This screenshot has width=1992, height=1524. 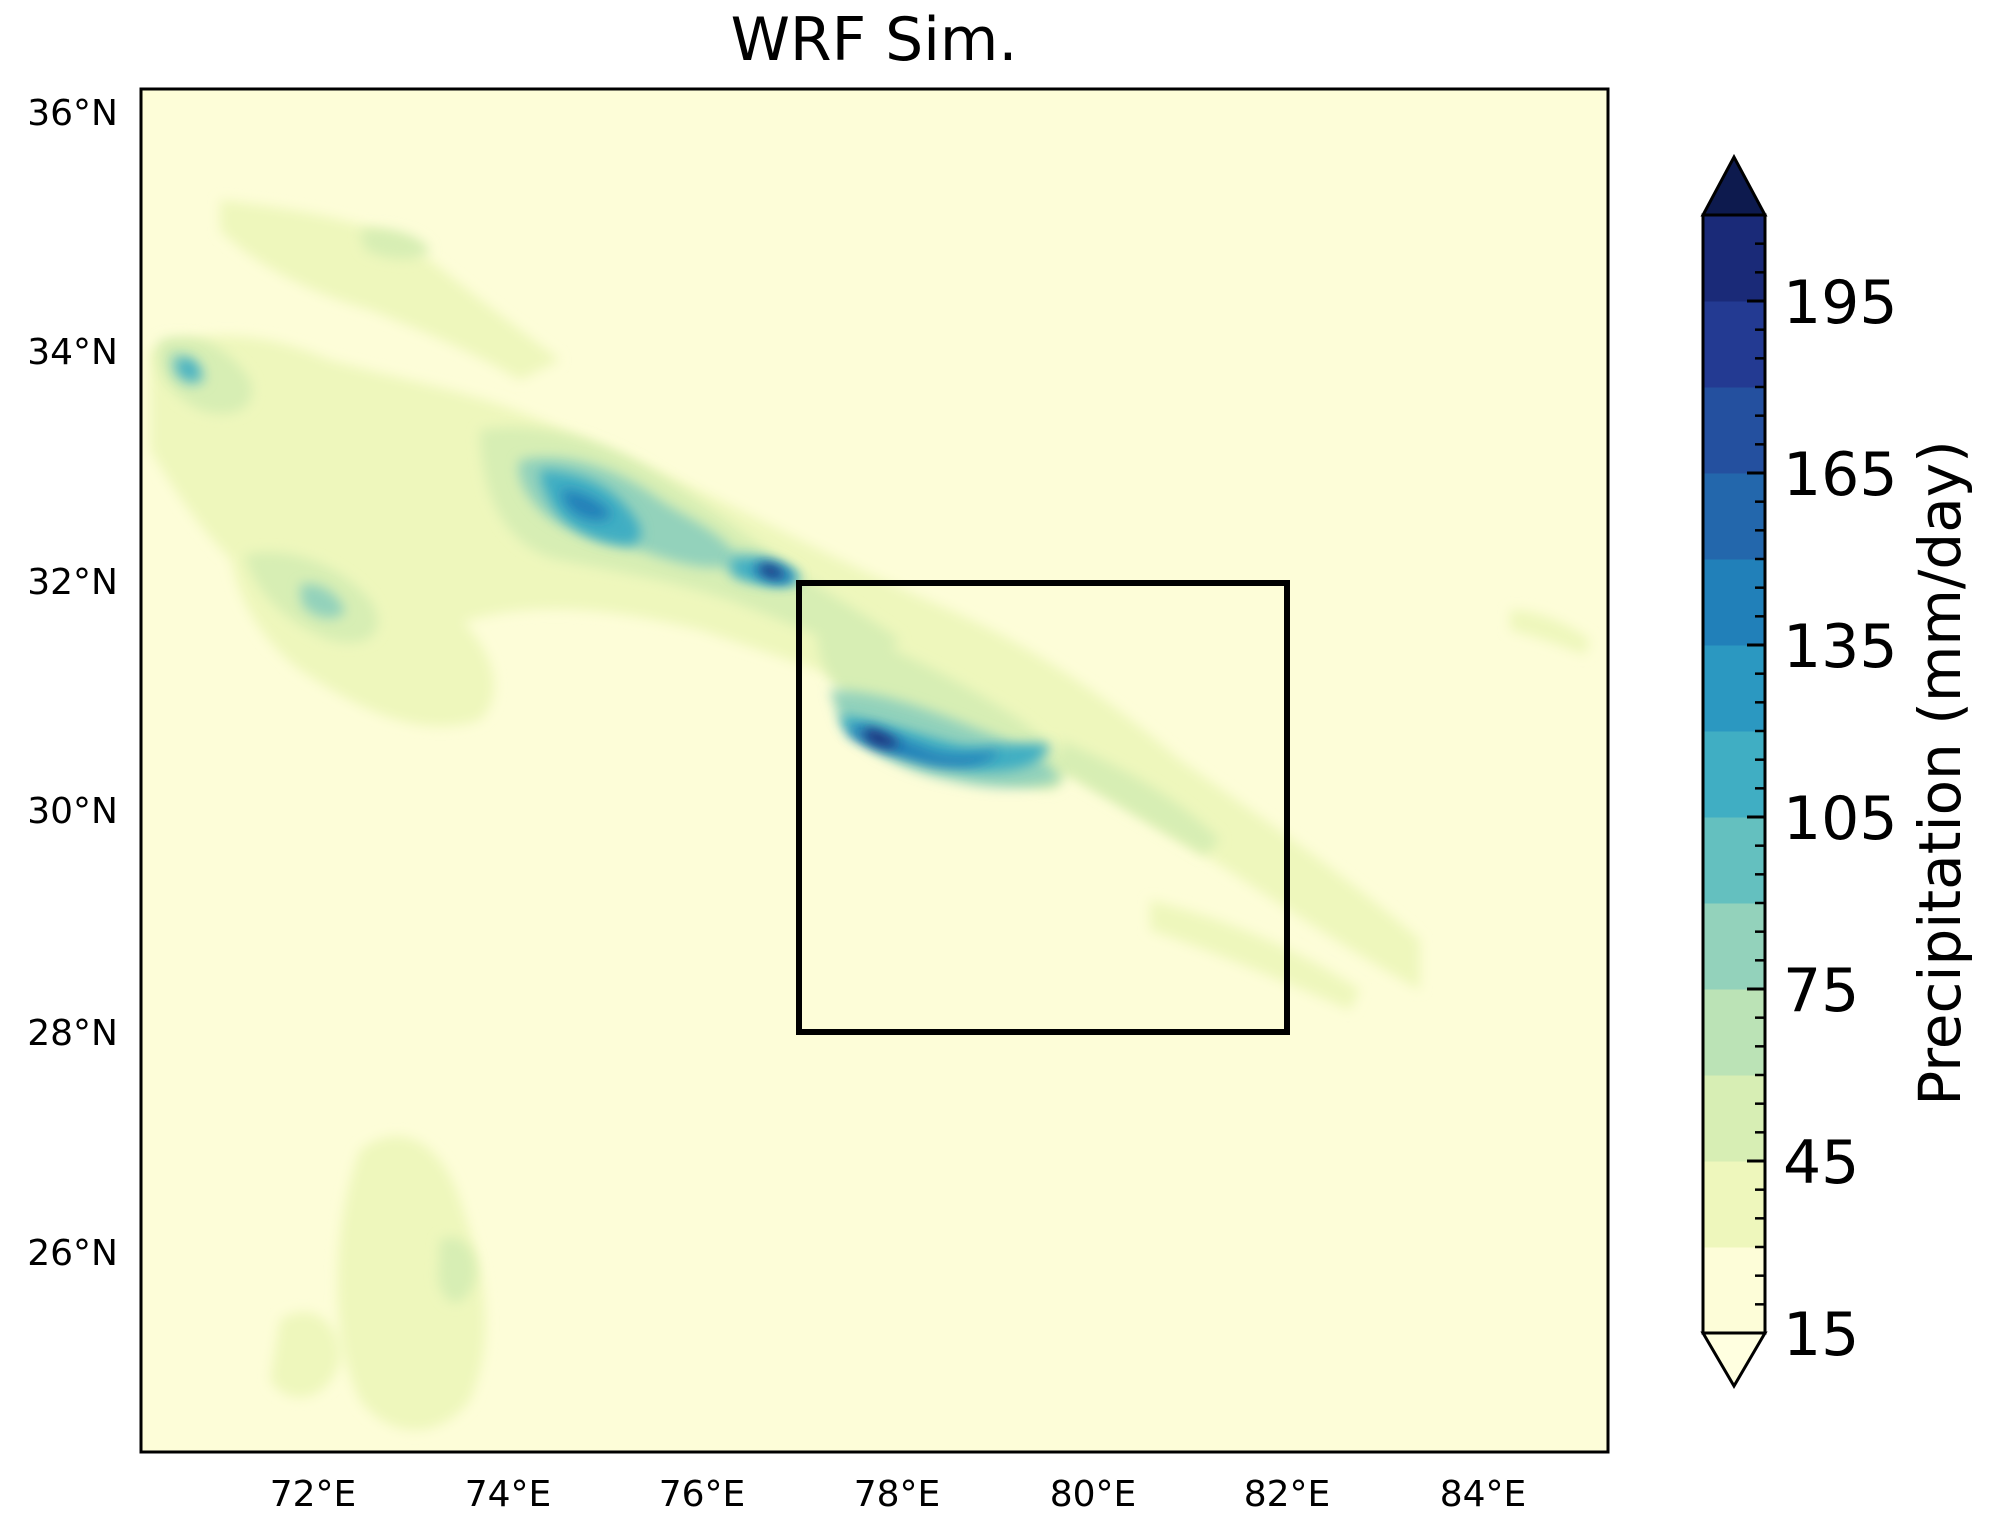 What do you see at coordinates (1483, 1494) in the screenshot?
I see `lon-label: 84°E` at bounding box center [1483, 1494].